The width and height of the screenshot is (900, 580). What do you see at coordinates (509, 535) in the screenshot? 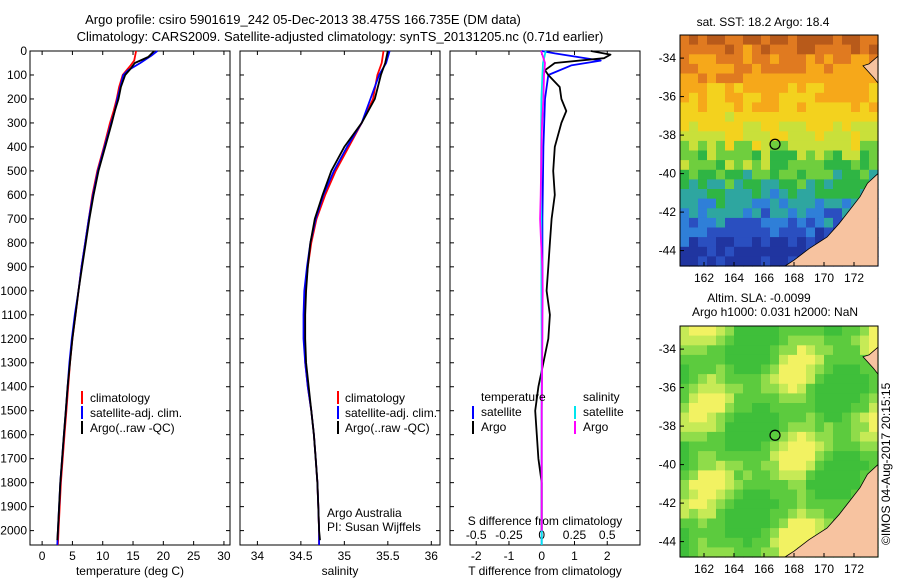
I see `top-tick-label: -0.25` at bounding box center [509, 535].